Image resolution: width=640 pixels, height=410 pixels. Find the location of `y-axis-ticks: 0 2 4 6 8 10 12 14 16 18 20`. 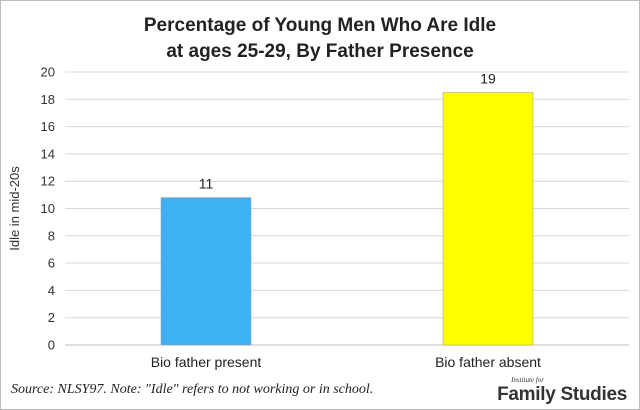

y-axis-ticks: 0 2 4 6 8 10 12 14 16 18 20 is located at coordinates (48, 209).